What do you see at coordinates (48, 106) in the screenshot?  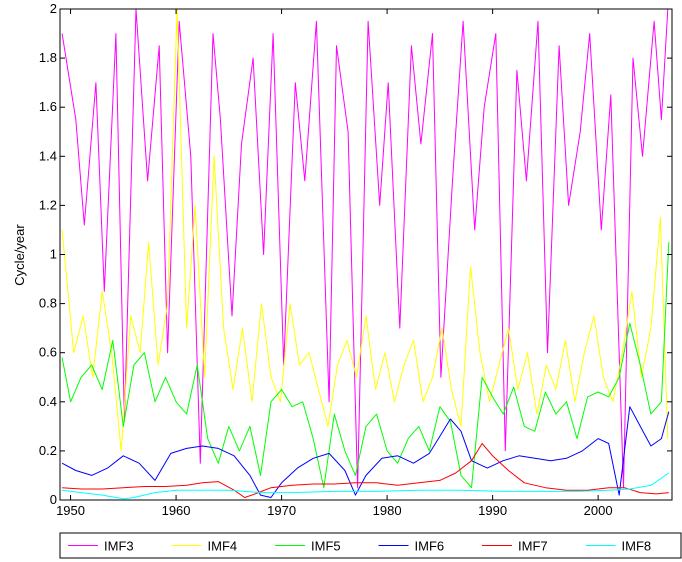 I see `y-tick-label: 1.6` at bounding box center [48, 106].